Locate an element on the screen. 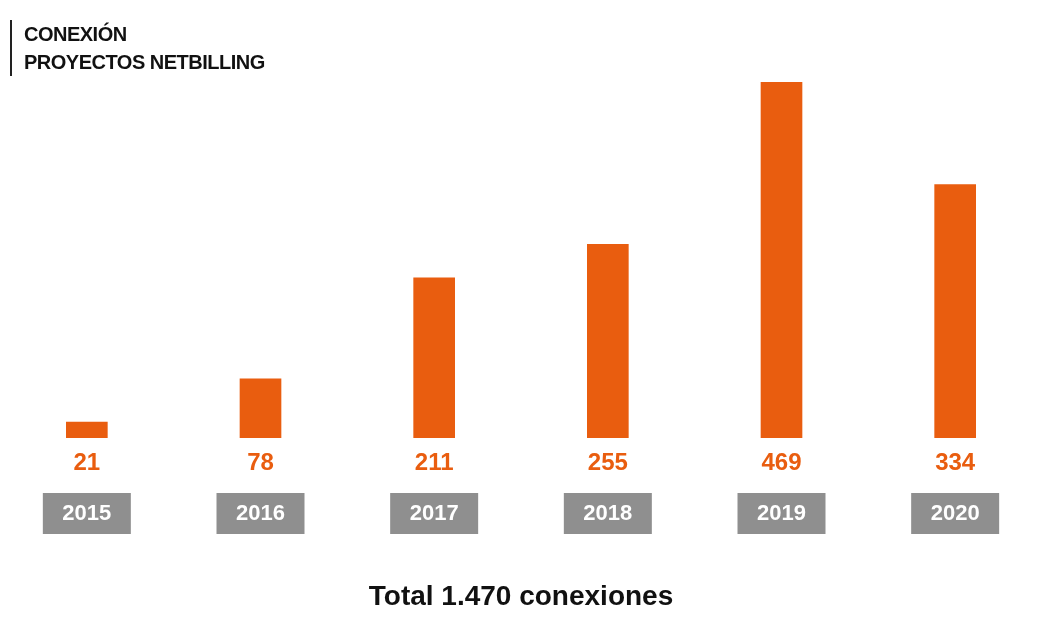  data-label: 211 is located at coordinates (434, 461).